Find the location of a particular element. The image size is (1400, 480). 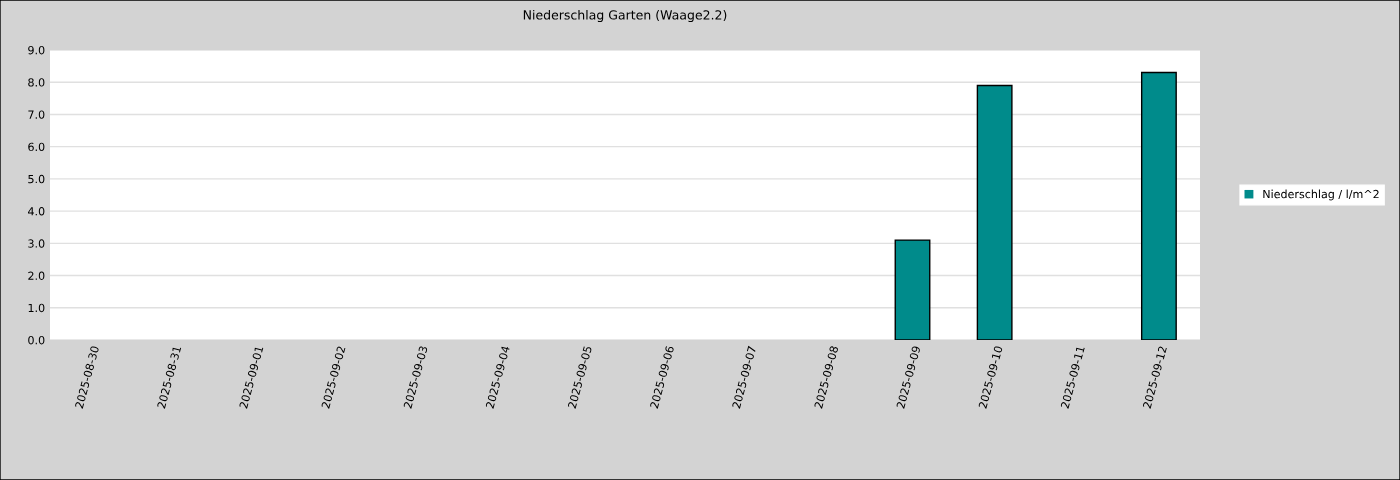

legend-label: Niederschlag / l/m^2 is located at coordinates (1321, 195).